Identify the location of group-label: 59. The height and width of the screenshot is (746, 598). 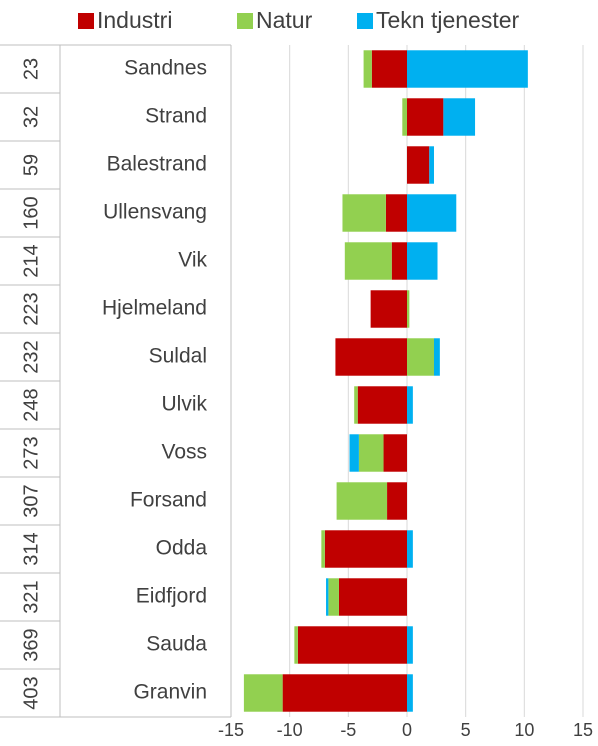
(31, 165).